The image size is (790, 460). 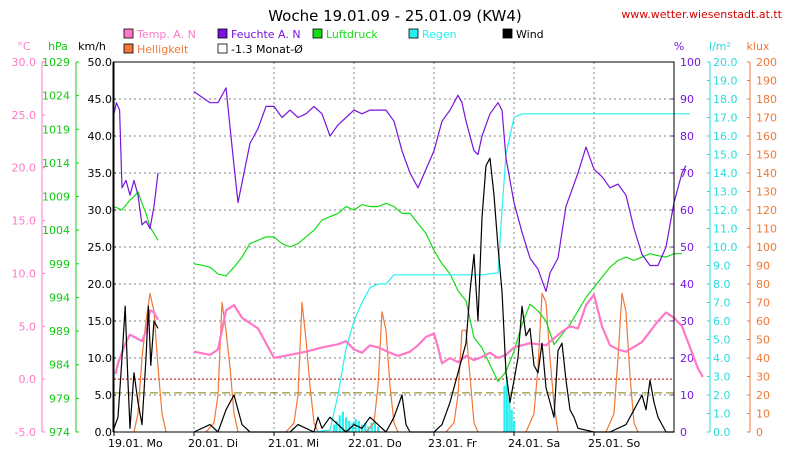 What do you see at coordinates (393, 46) in the screenshot?
I see `axis-titles: °C hPa km/h% l/m² klux` at bounding box center [393, 46].